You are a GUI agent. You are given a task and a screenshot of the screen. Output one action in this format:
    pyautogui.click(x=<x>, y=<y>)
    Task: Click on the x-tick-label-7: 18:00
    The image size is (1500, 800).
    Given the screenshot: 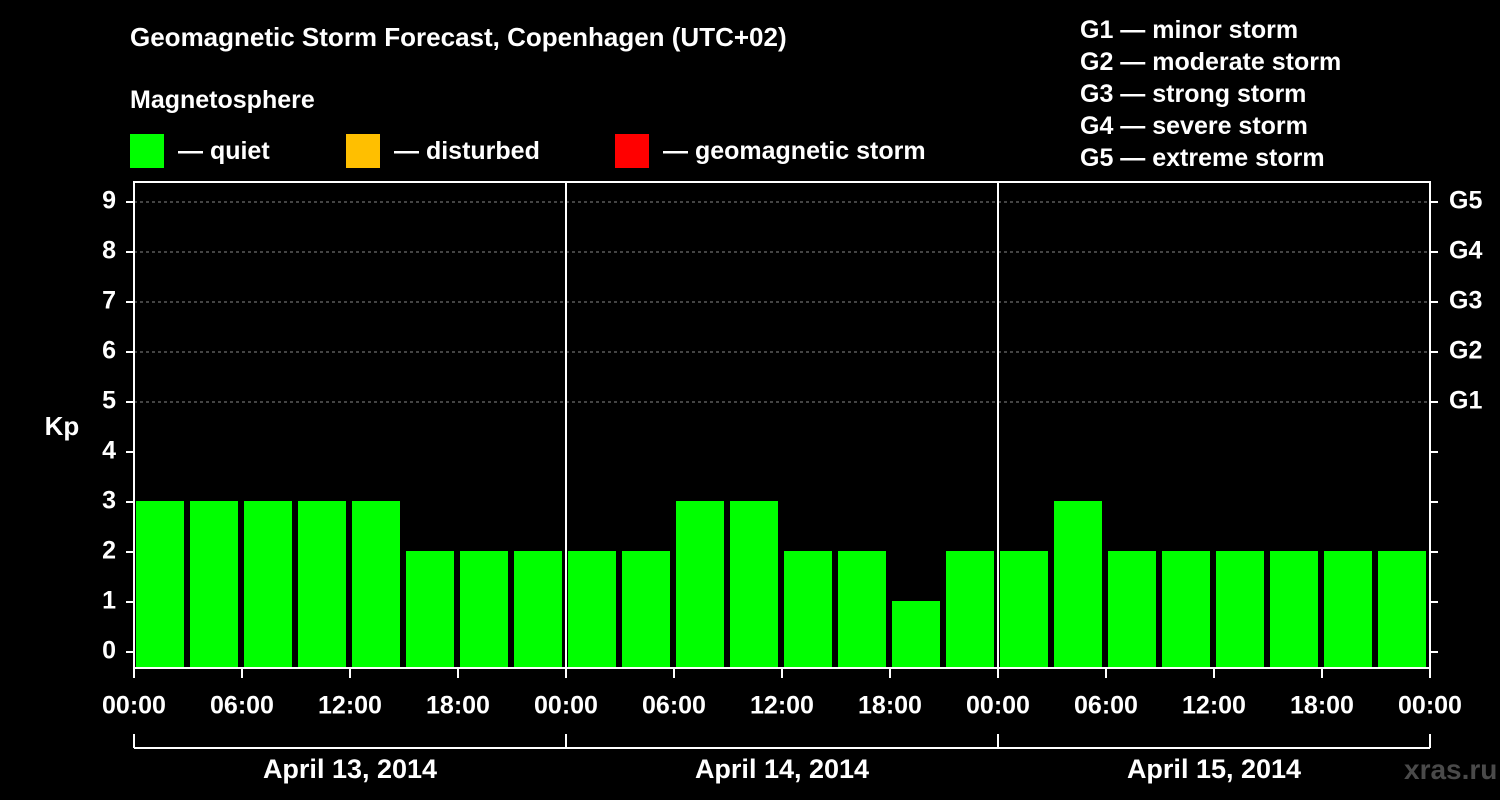 What is the action you would take?
    pyautogui.click(x=890, y=706)
    